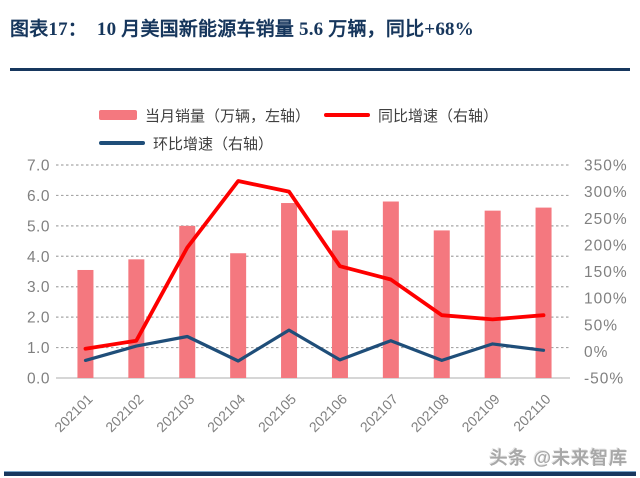  What do you see at coordinates (38, 287) in the screenshot?
I see `left-axis-tick: 3.0` at bounding box center [38, 287].